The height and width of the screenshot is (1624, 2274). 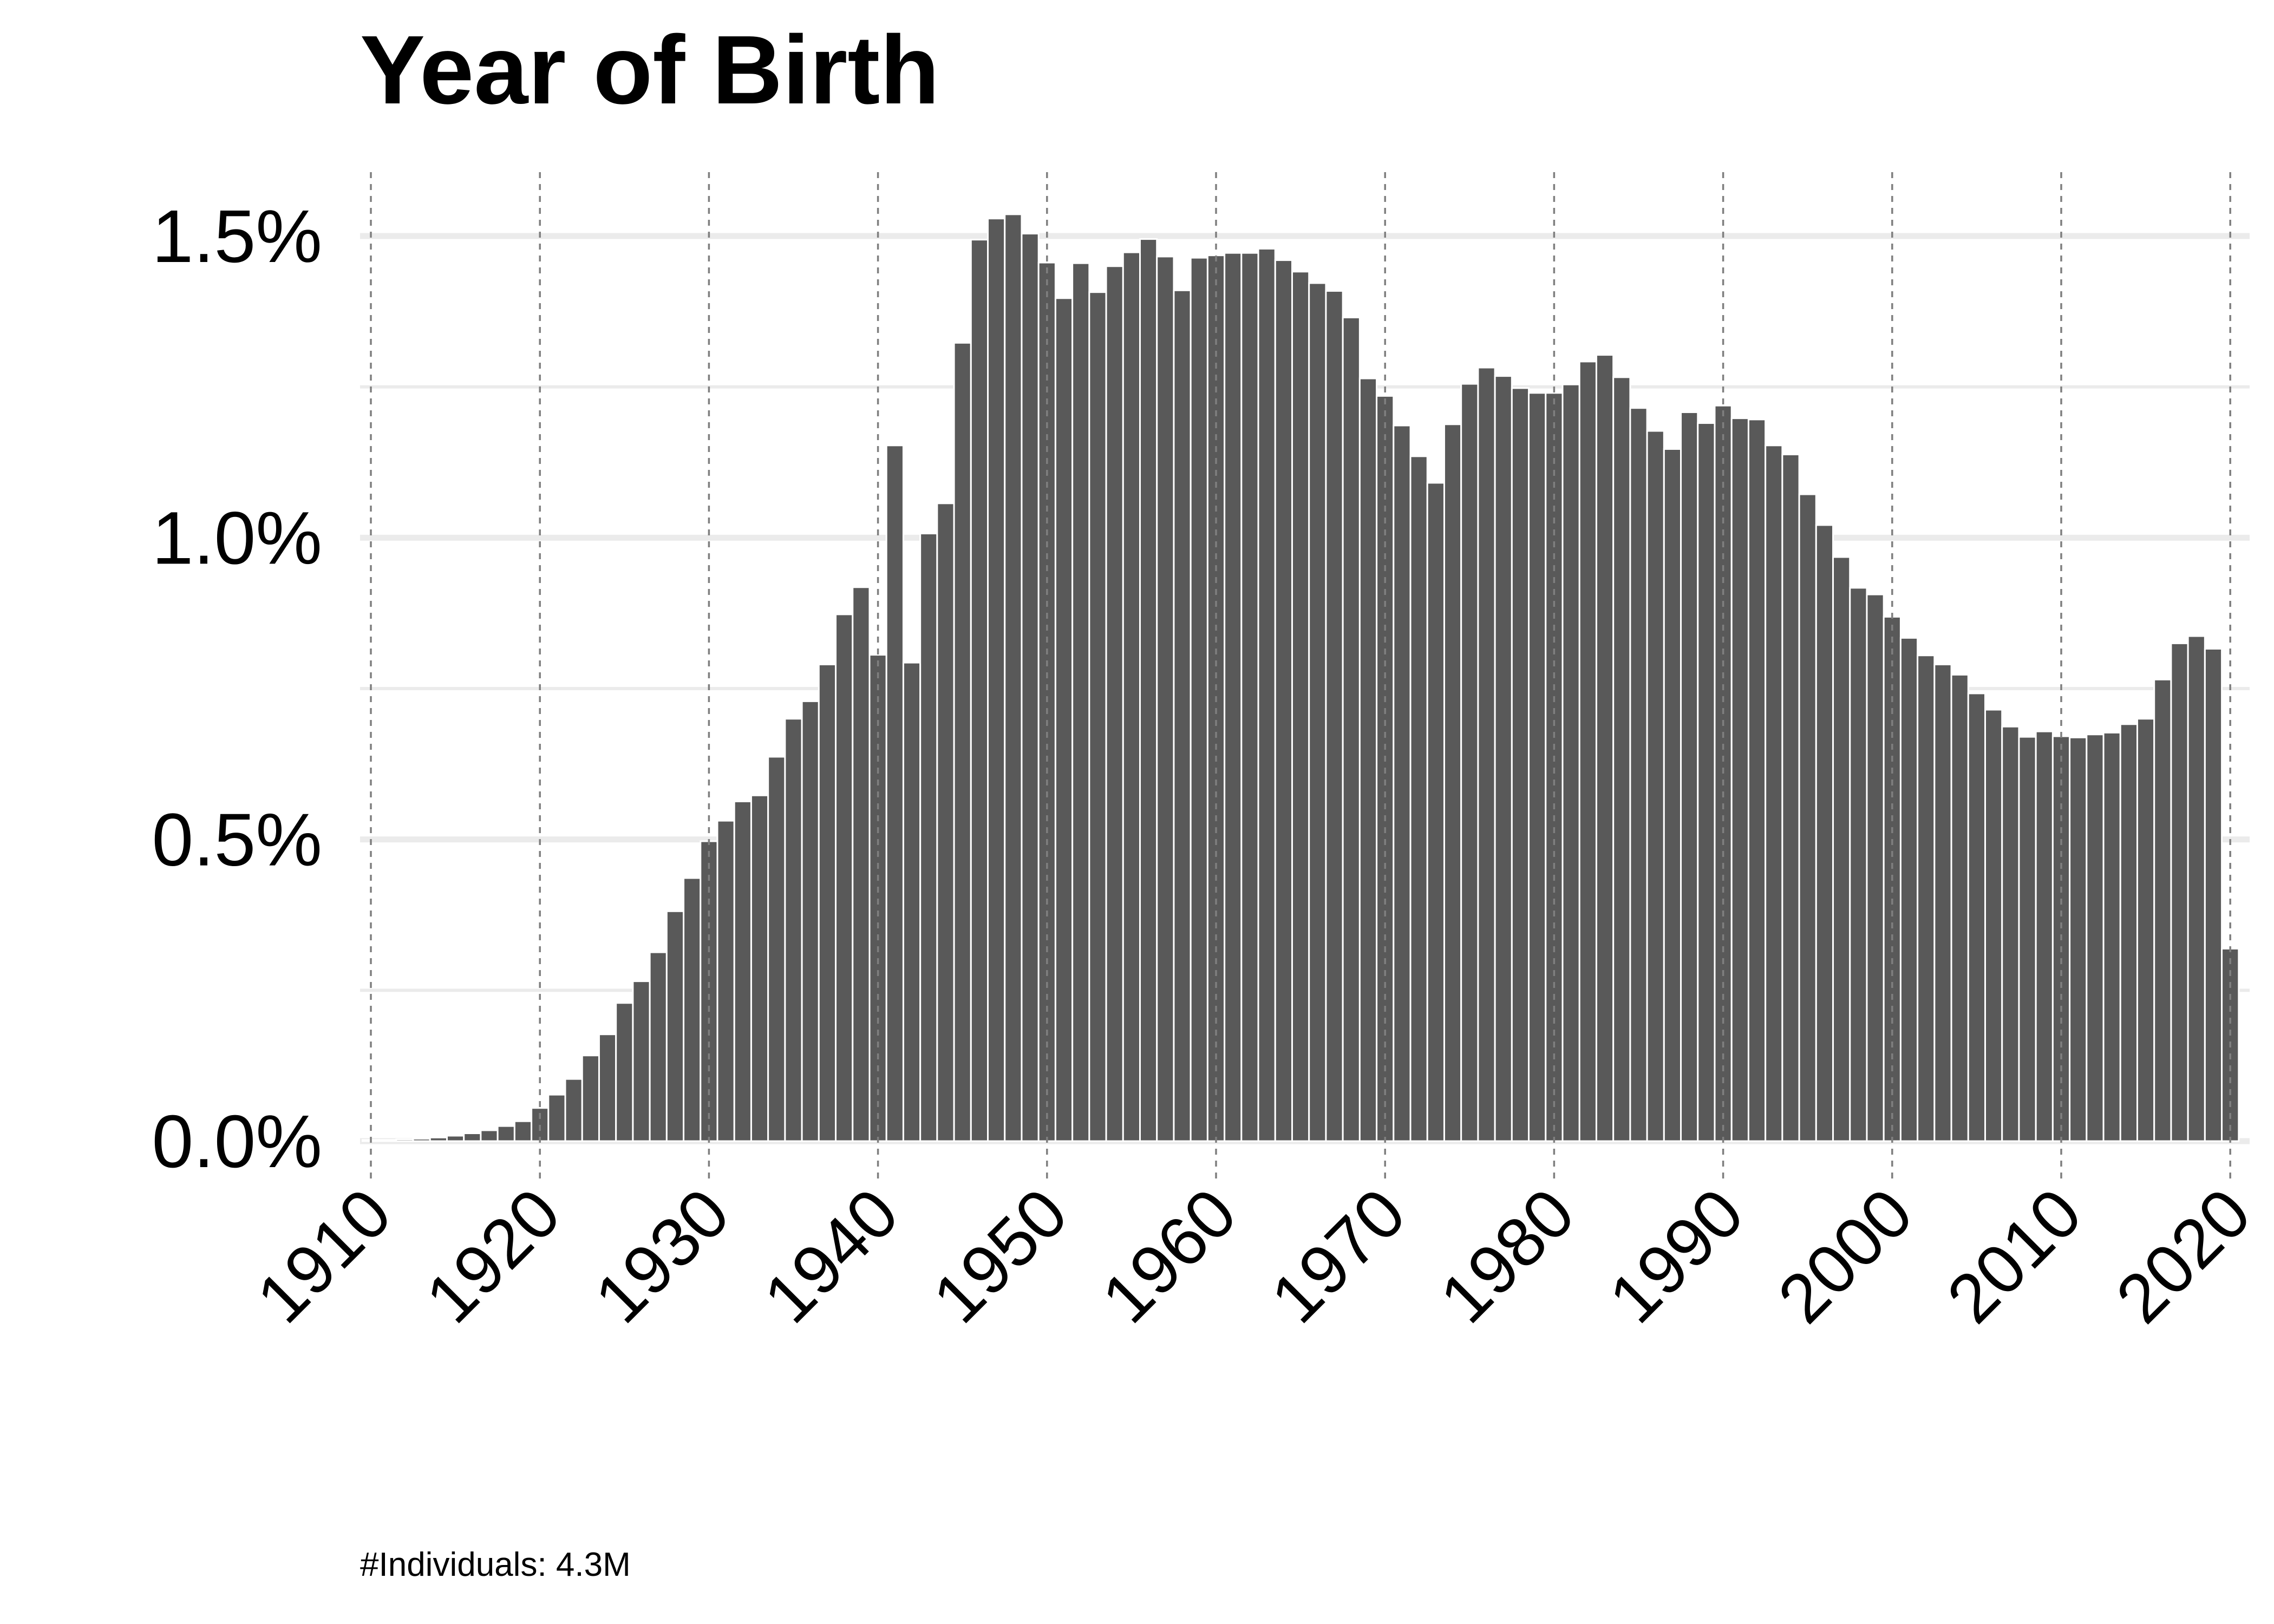 What do you see at coordinates (1555, 767) in the screenshot?
I see `bar-1980` at bounding box center [1555, 767].